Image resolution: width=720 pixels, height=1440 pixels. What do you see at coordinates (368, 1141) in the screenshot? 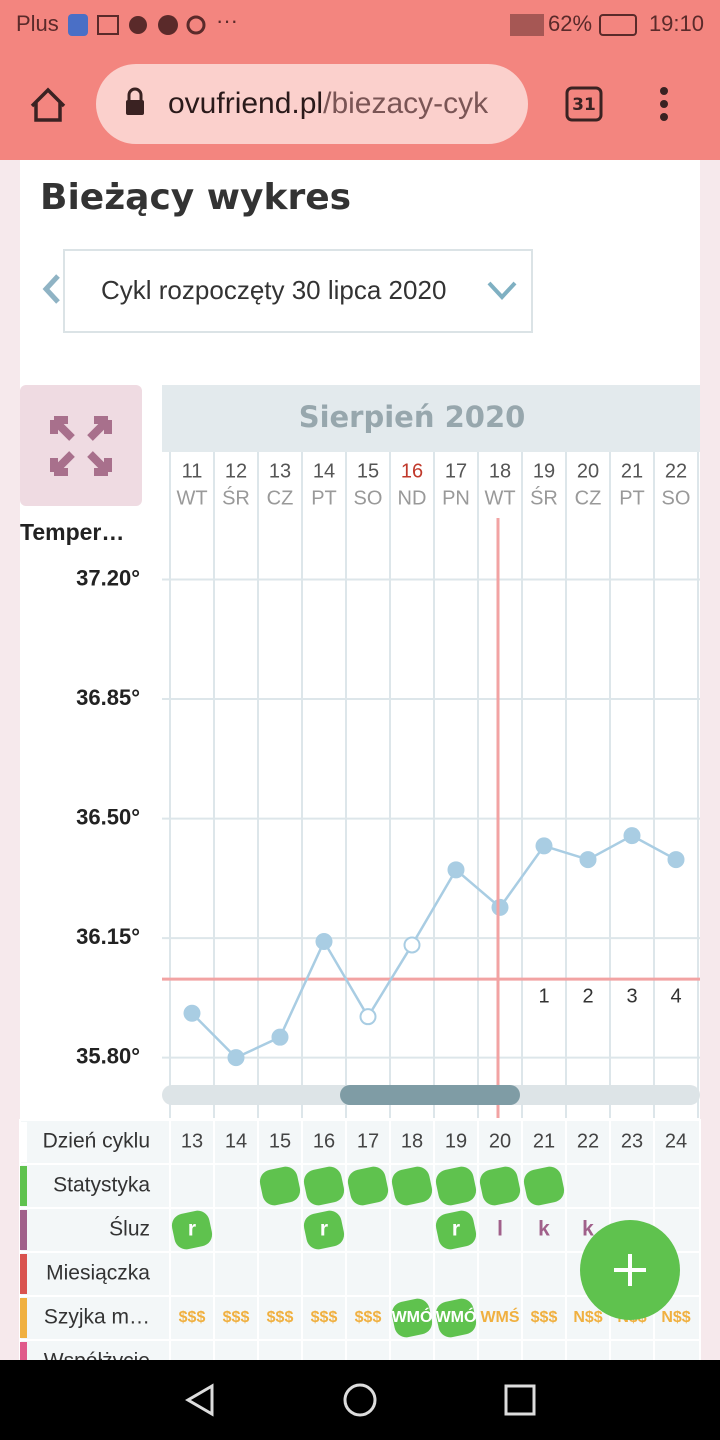
I see `cell-text: 17` at bounding box center [368, 1141].